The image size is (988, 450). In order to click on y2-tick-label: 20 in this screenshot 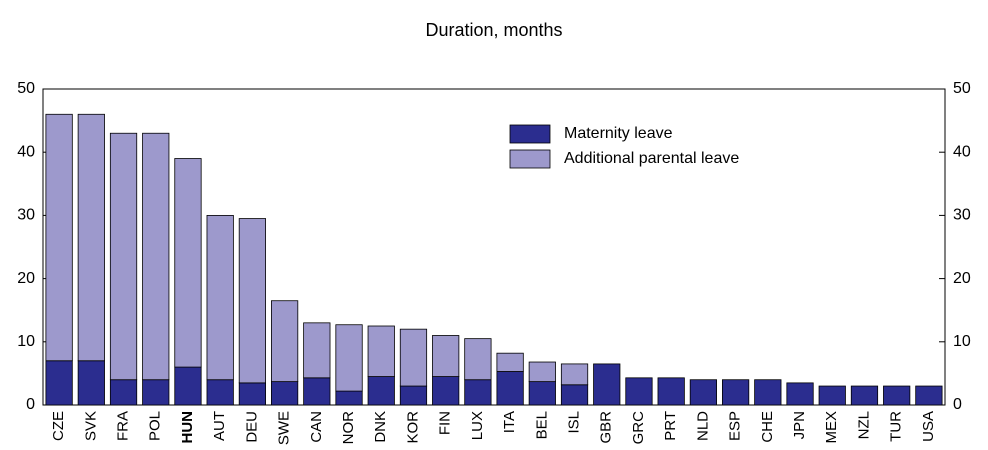, I will do `click(962, 278)`.